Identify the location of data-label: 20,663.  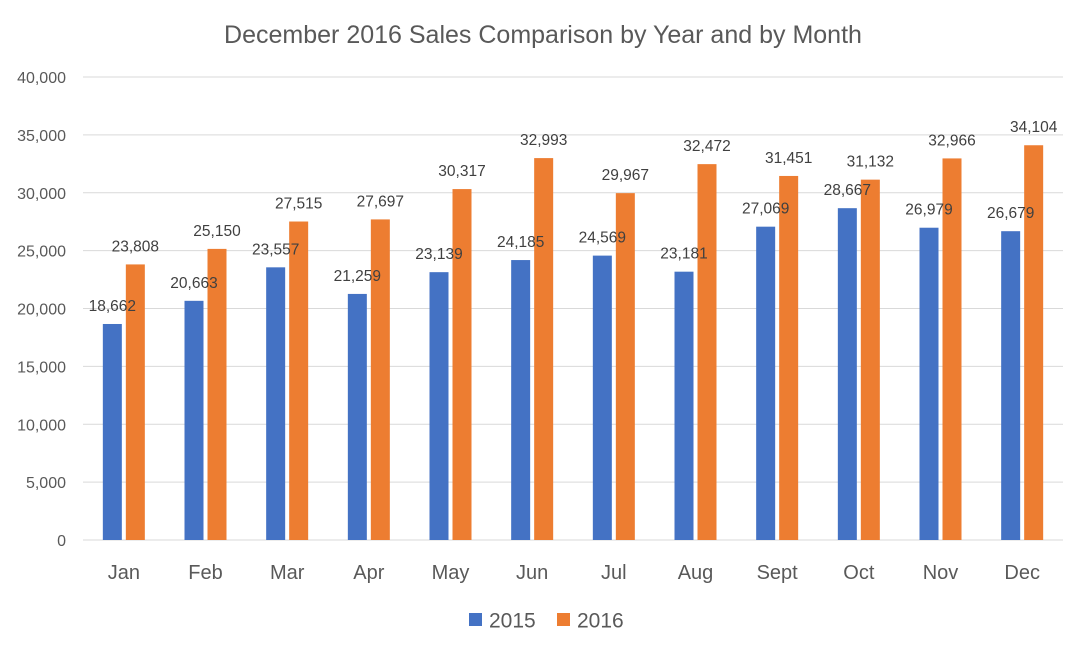
(193, 283).